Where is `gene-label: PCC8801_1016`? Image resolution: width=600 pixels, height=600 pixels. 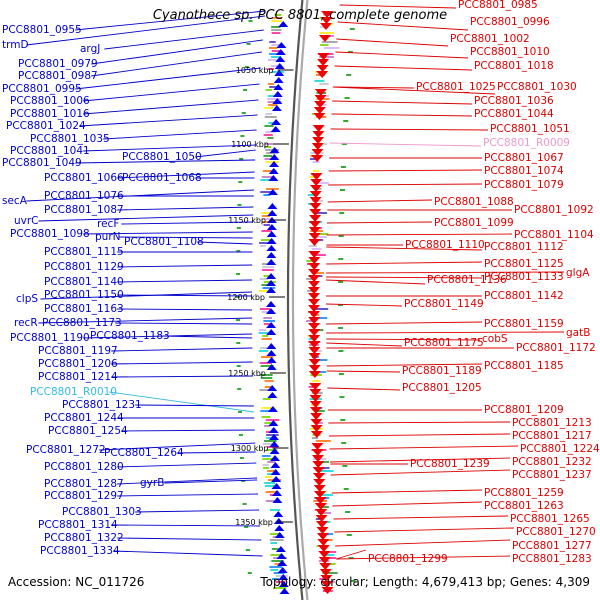 gene-label: PCC8801_1016 is located at coordinates (50, 114).